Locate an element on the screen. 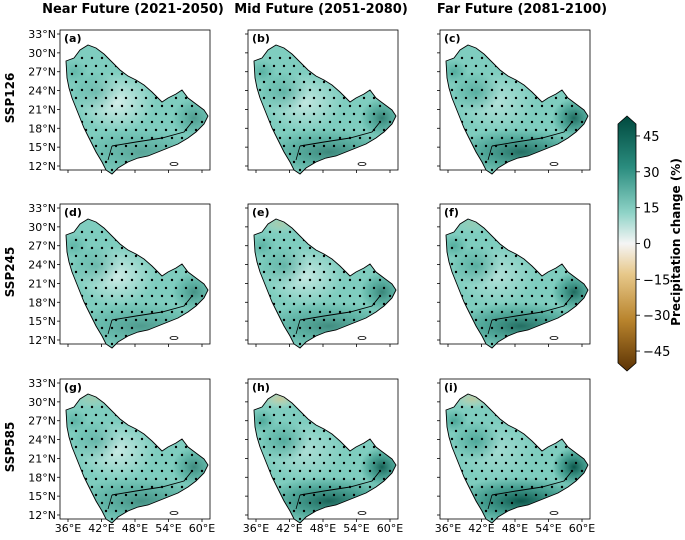  map-panel: (b) is located at coordinates (322, 102).